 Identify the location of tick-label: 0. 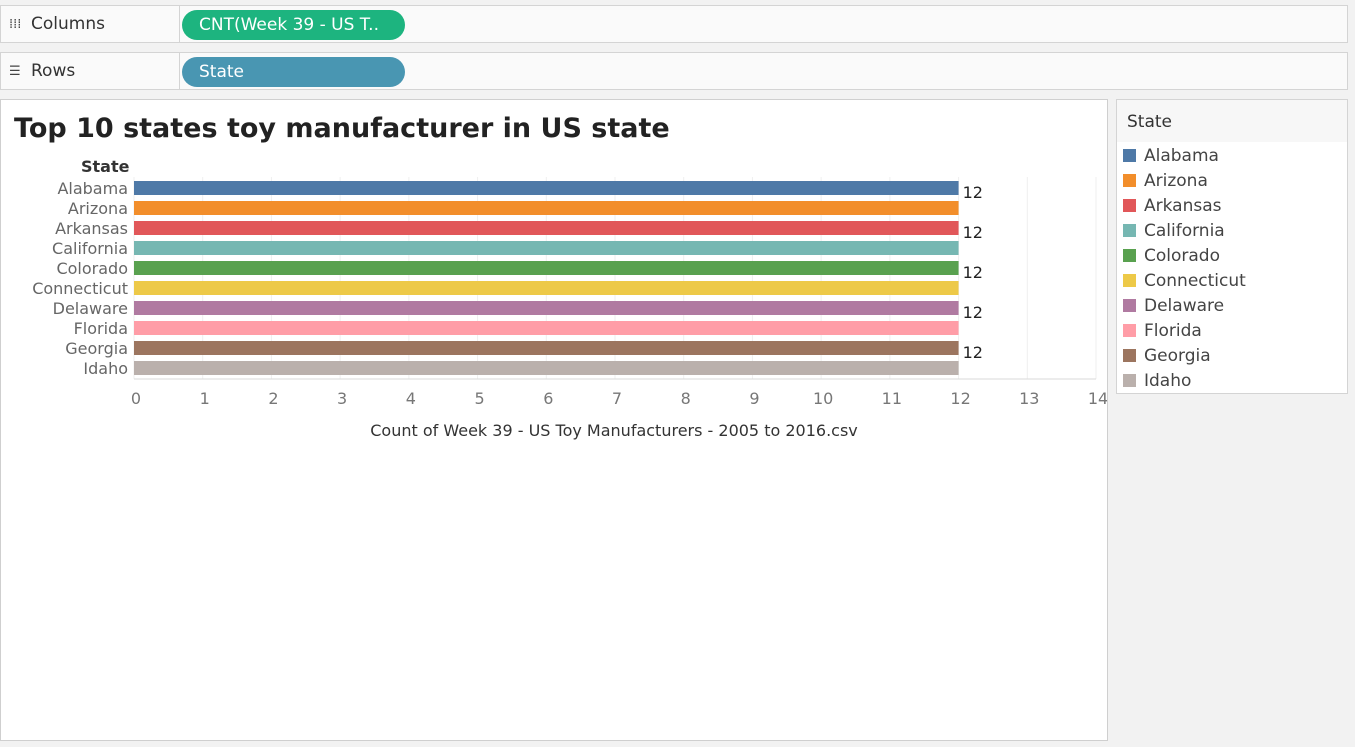
(136, 398).